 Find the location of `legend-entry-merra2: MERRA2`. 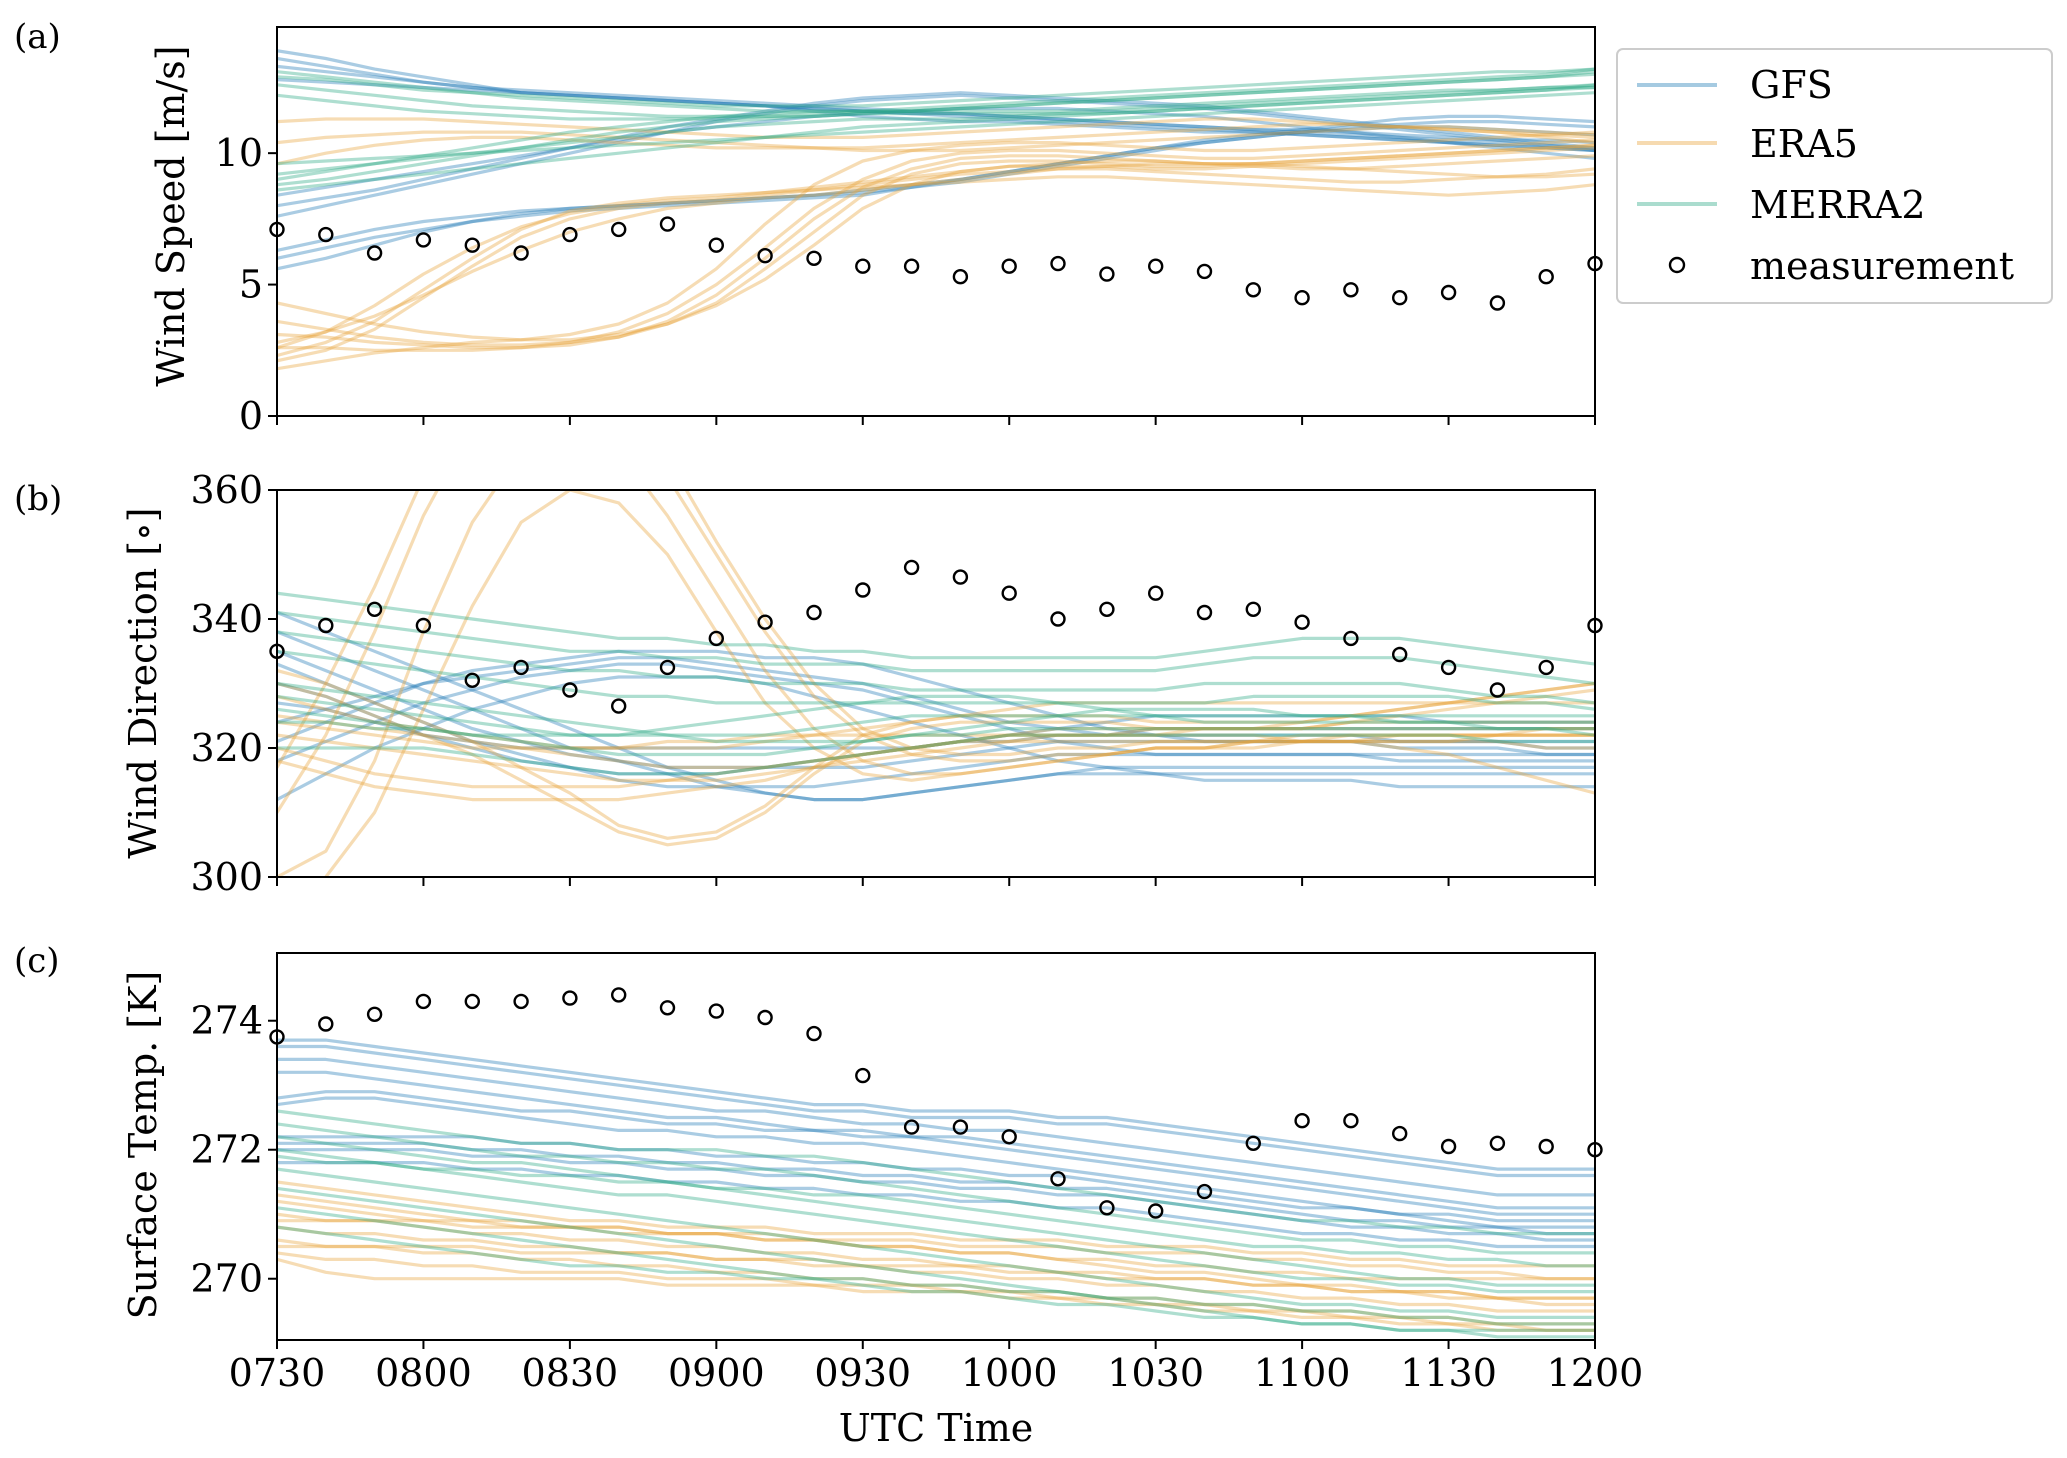

legend-entry-merra2: MERRA2 is located at coordinates (1781, 205).